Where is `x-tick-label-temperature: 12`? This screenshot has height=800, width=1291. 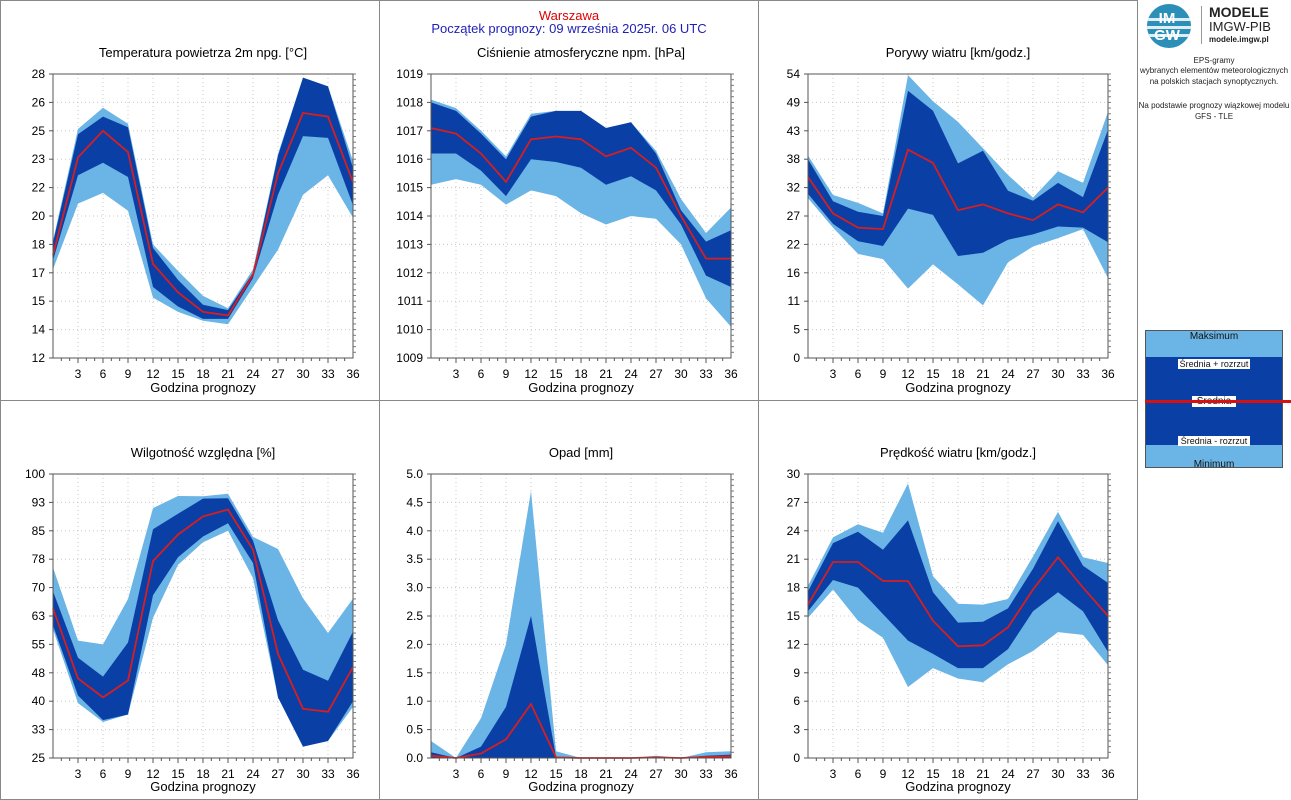 x-tick-label-temperature: 12 is located at coordinates (153, 374).